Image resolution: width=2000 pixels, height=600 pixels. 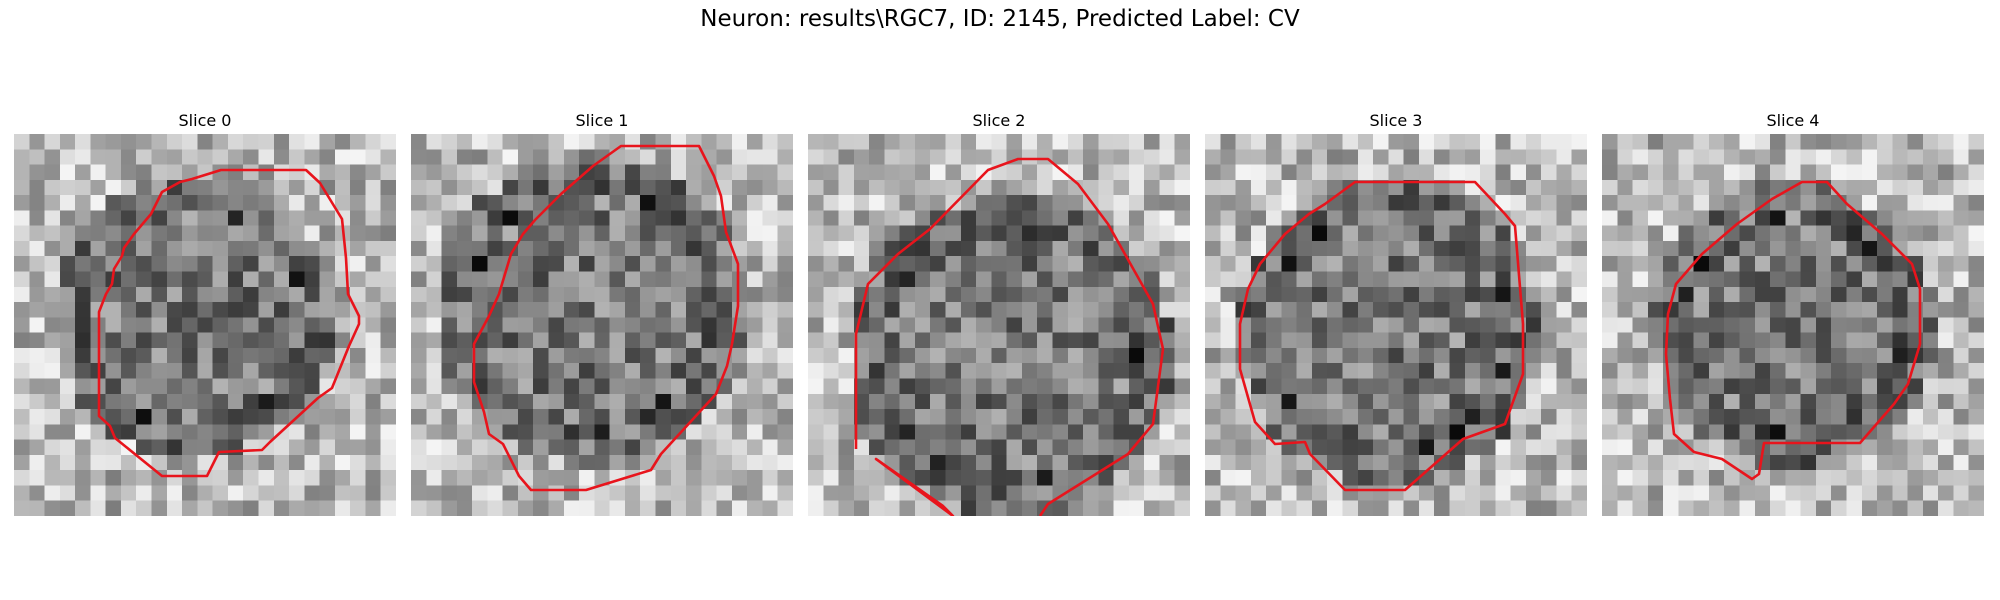 What do you see at coordinates (999, 120) in the screenshot?
I see `slice-title-2: Slice 2` at bounding box center [999, 120].